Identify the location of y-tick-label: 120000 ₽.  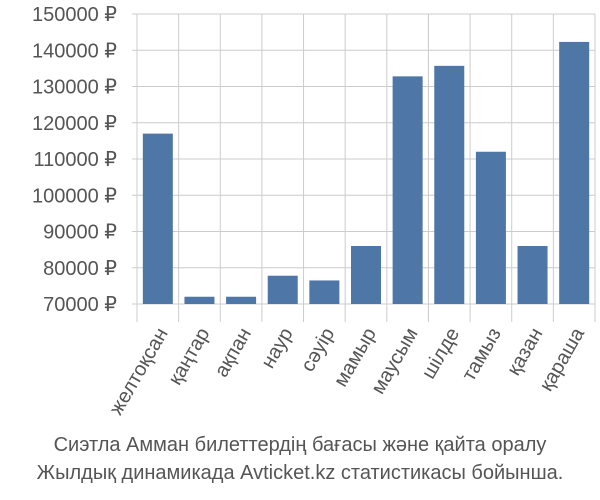
(74, 124).